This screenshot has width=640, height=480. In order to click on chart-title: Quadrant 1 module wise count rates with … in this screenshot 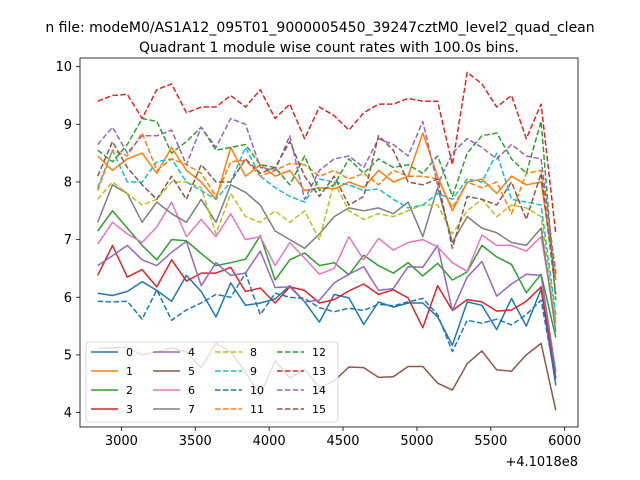, I will do `click(329, 48)`.